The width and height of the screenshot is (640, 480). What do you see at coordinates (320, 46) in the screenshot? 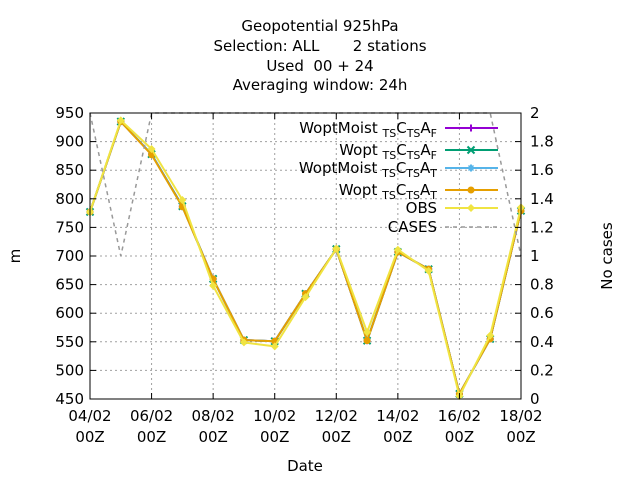
I see `title-line-2: Selection: ALL 2 stations` at bounding box center [320, 46].